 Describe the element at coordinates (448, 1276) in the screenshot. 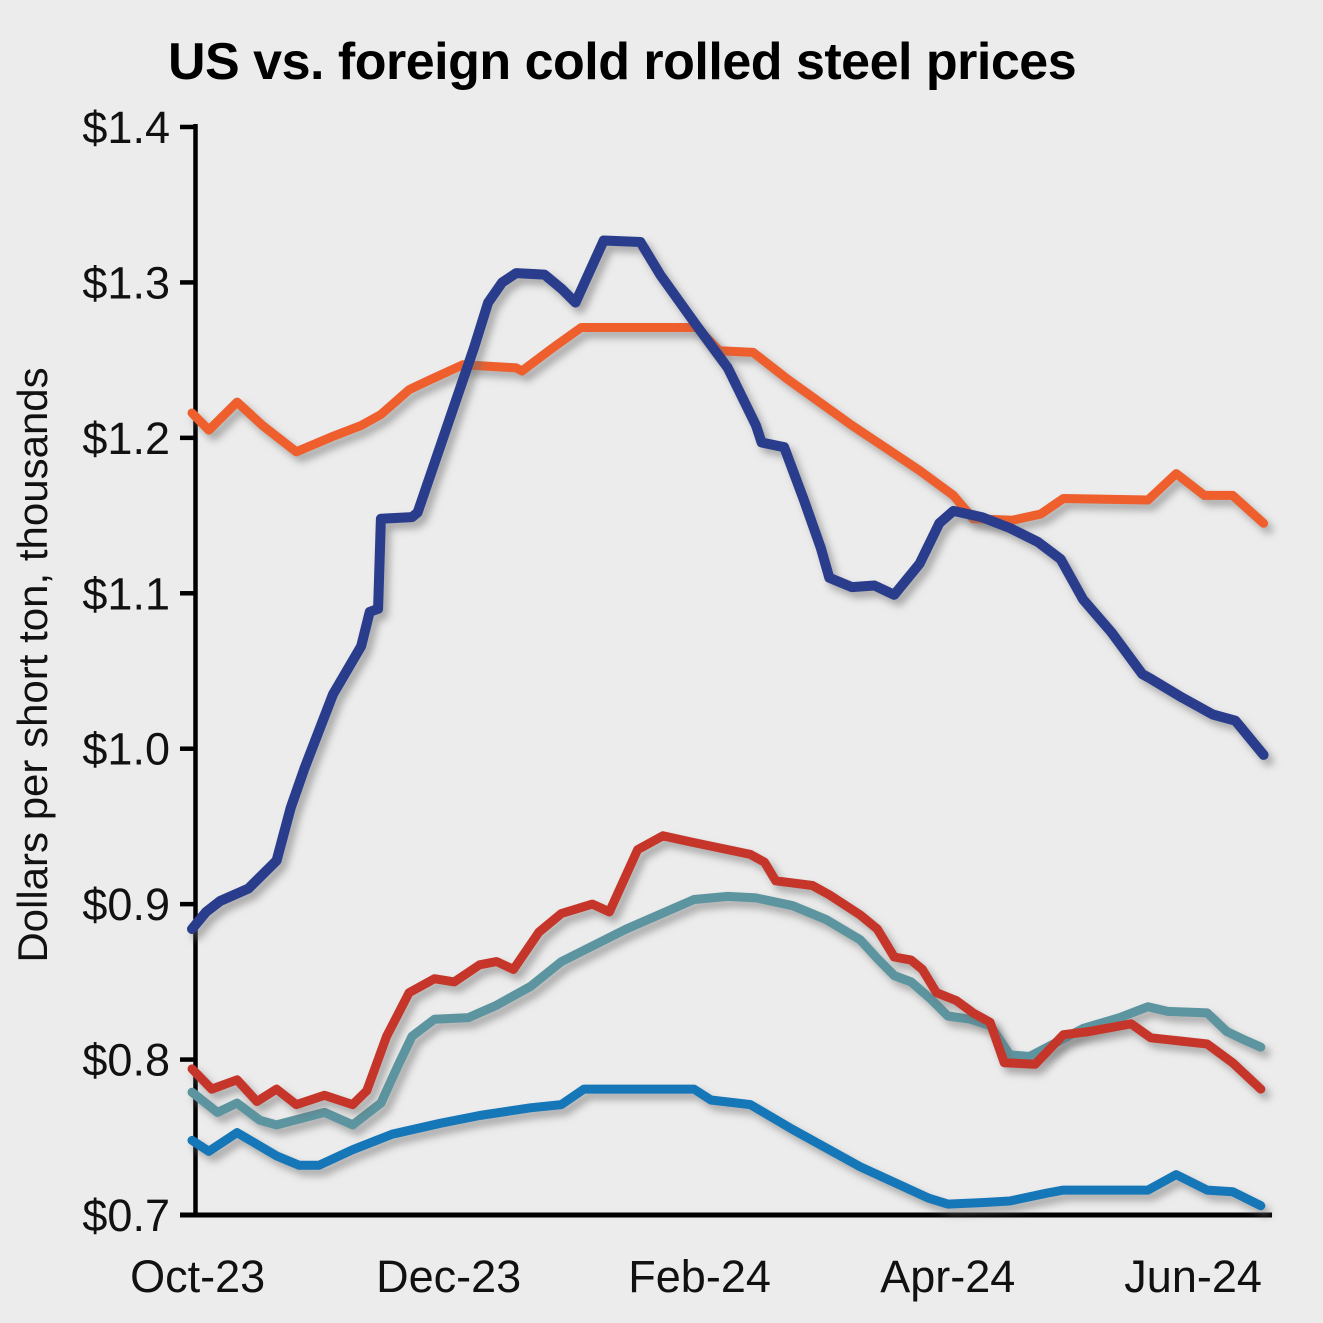

I see `x-tick-label: Dec-23` at that location.